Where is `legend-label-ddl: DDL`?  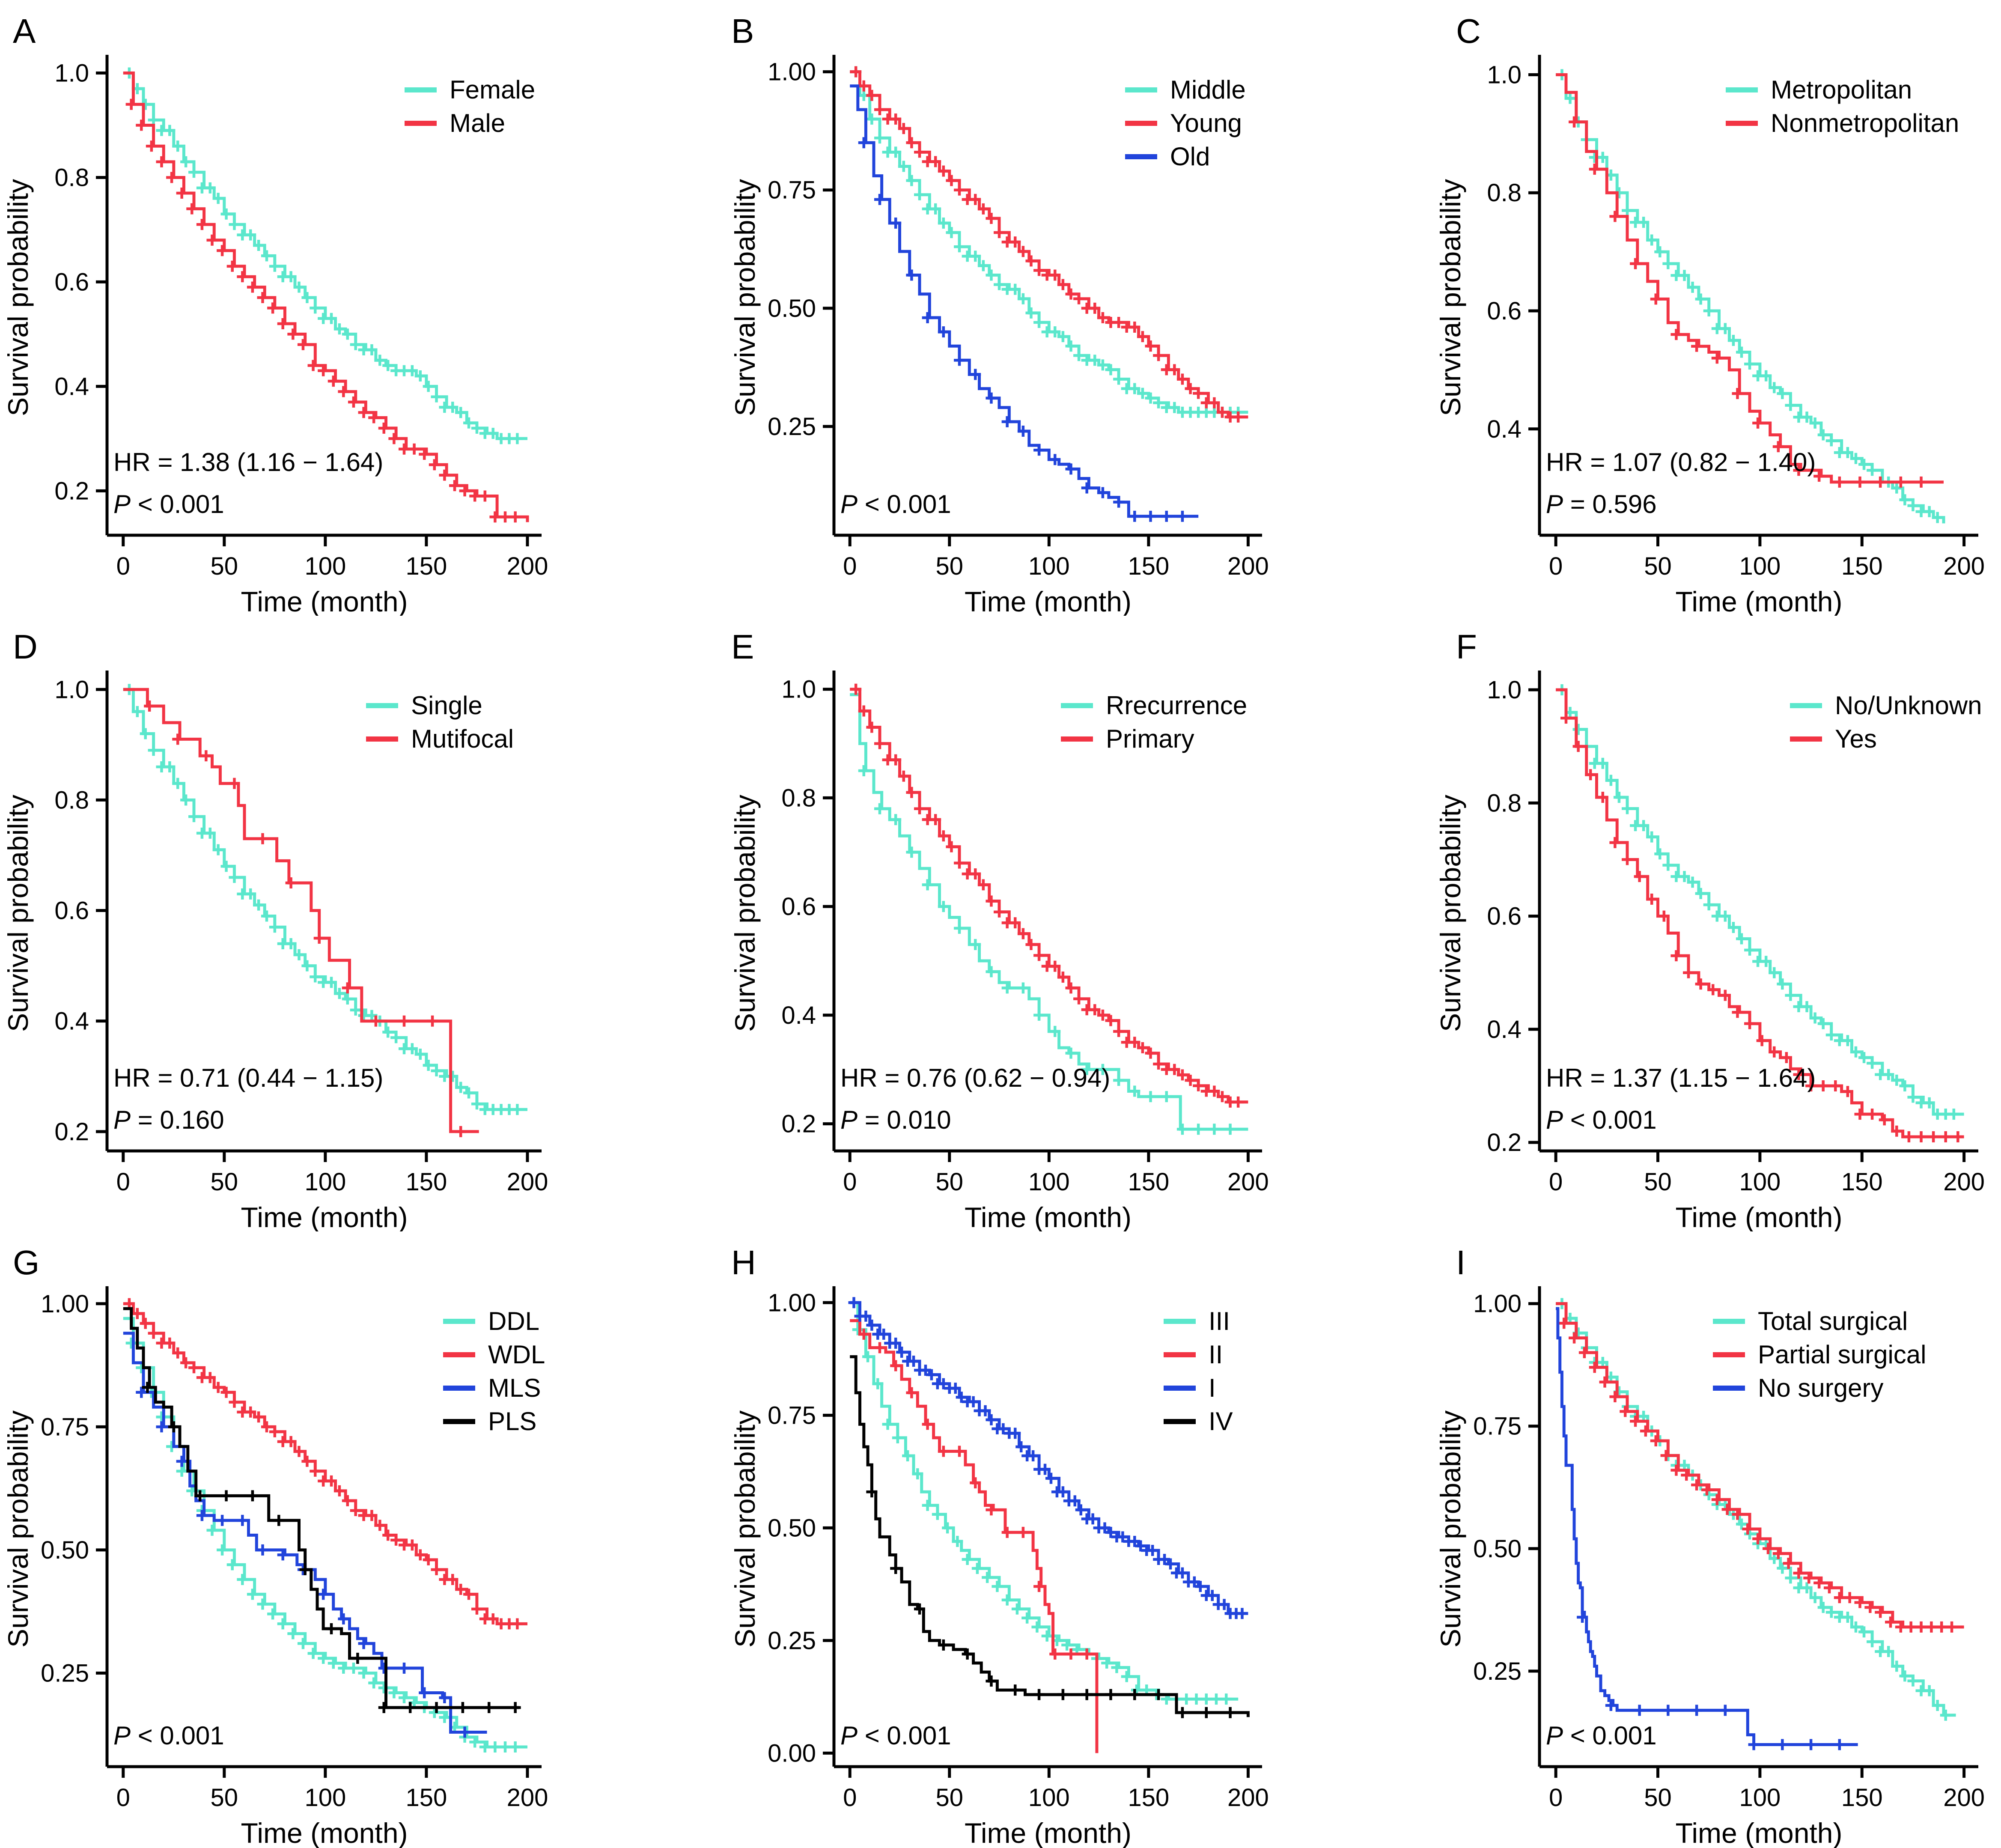
legend-label-ddl: DDL is located at coordinates (513, 1321).